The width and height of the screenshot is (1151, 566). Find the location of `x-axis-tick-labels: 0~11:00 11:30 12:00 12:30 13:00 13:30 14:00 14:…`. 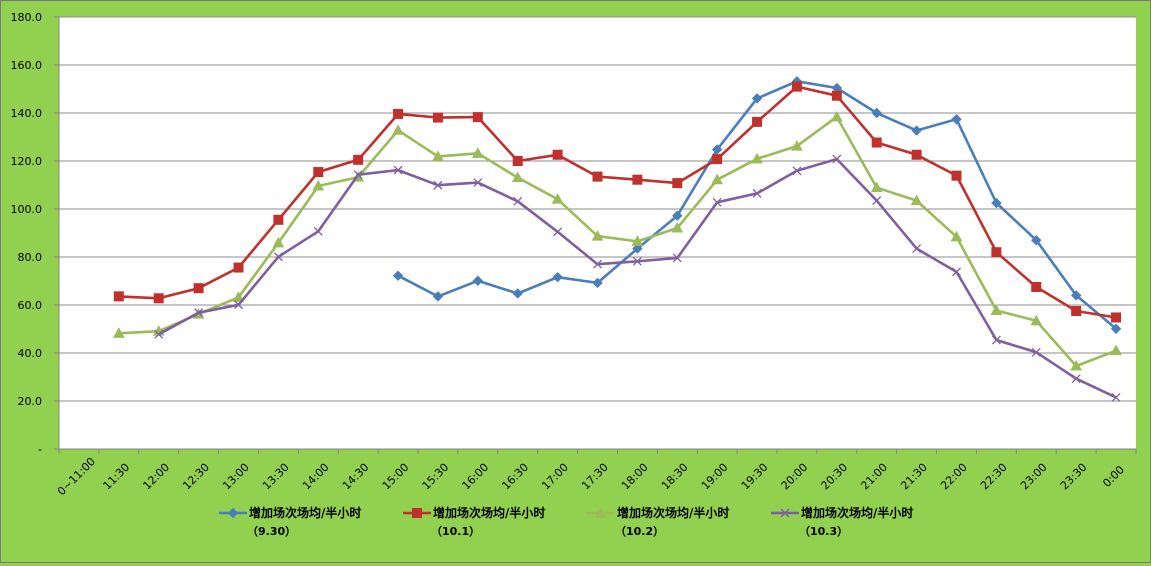

x-axis-tick-labels: 0~11:00 11:30 12:00 12:30 13:00 13:30 14:00 14:… is located at coordinates (591, 476).